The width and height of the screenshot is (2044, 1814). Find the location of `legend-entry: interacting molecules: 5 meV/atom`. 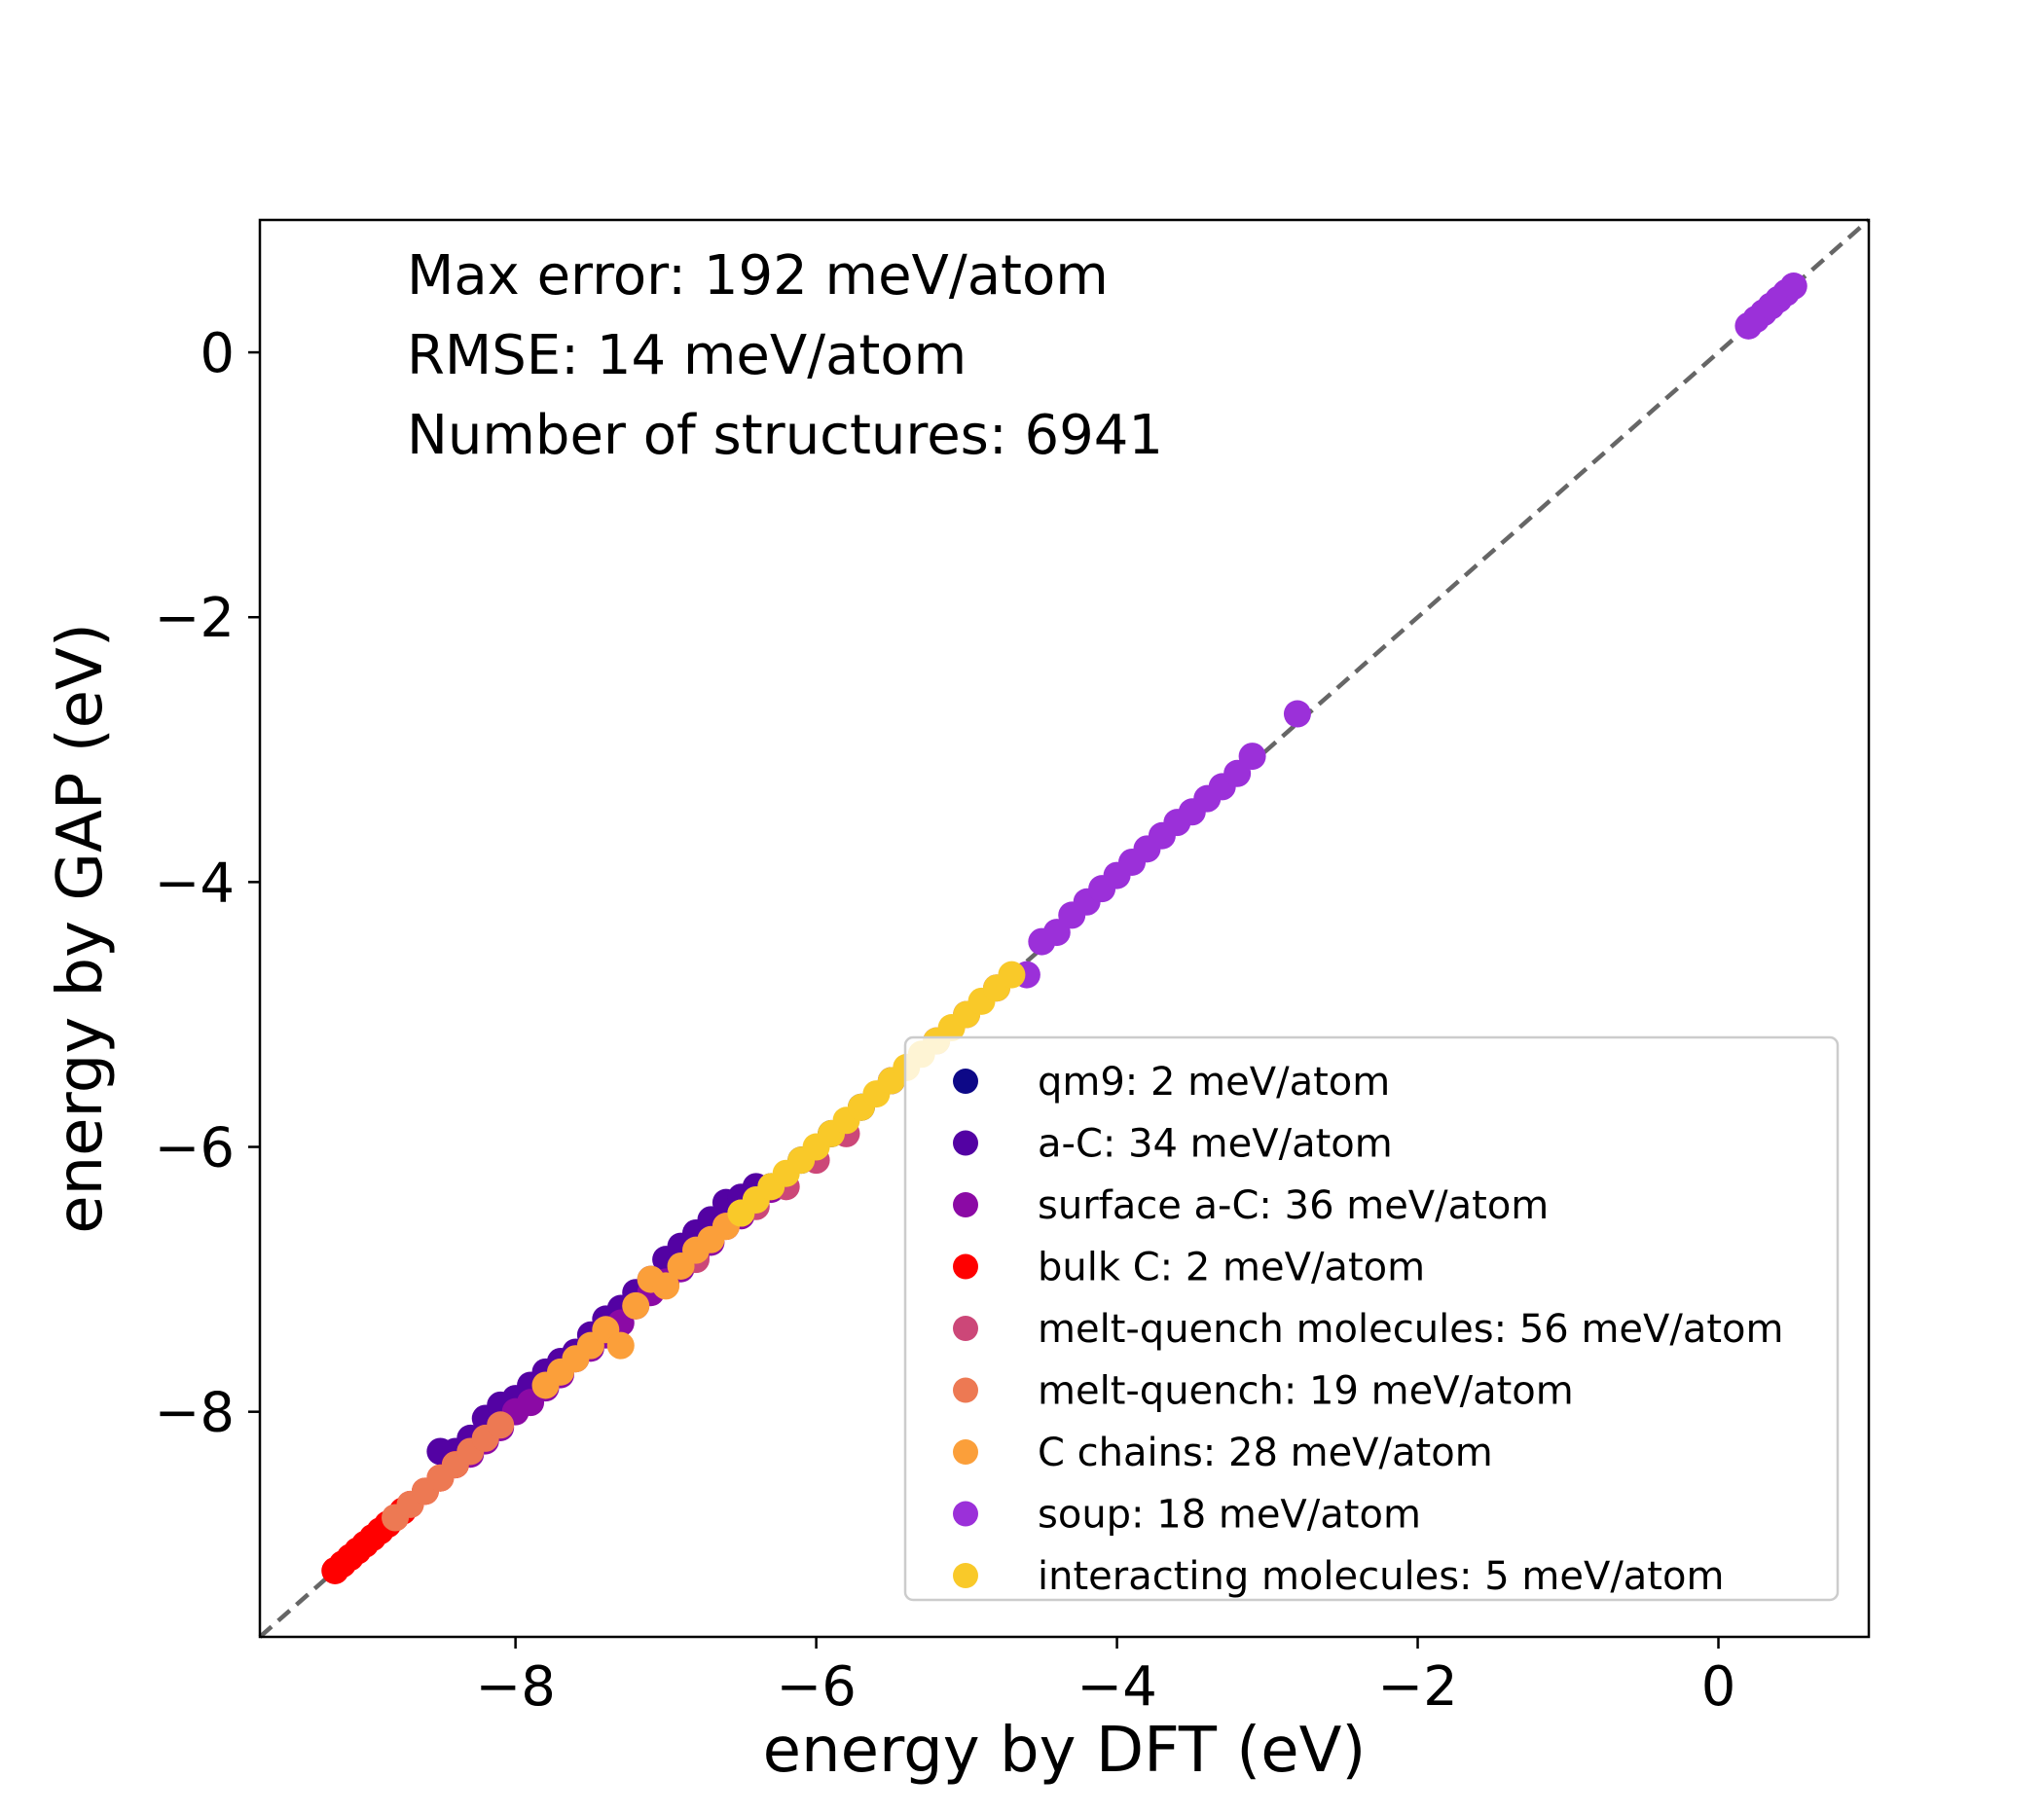

legend-entry: interacting molecules: 5 meV/atom is located at coordinates (1381, 1576).